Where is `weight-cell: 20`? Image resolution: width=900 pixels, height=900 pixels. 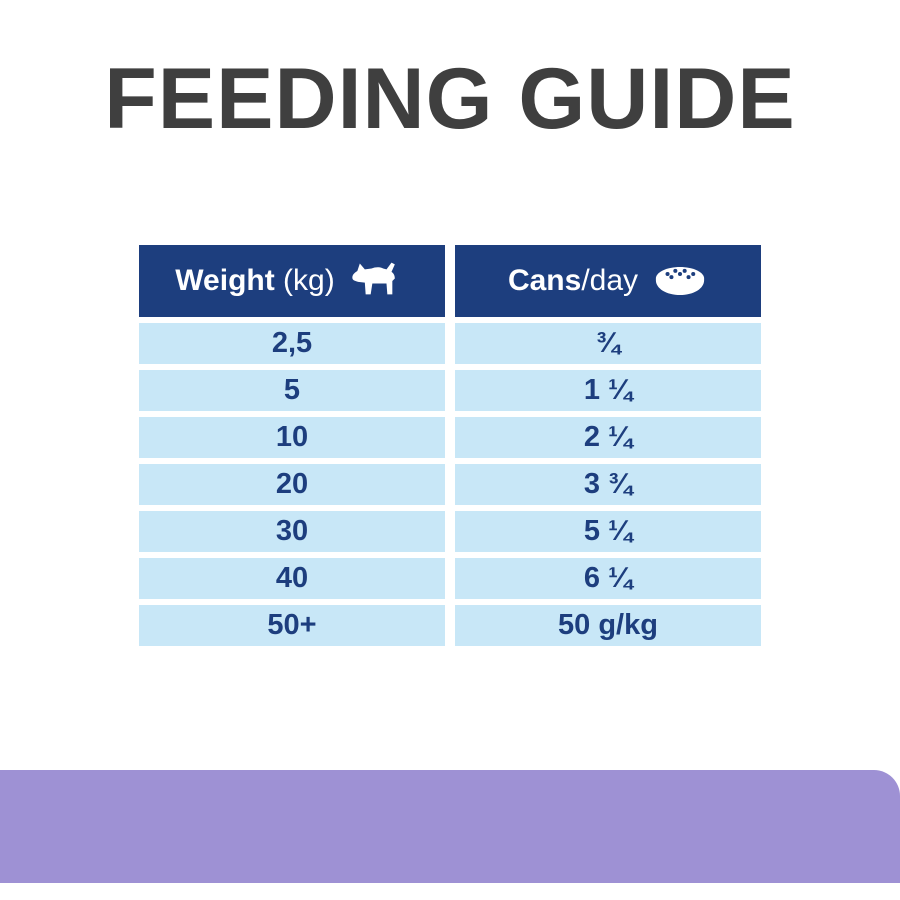 weight-cell: 20 is located at coordinates (292, 484).